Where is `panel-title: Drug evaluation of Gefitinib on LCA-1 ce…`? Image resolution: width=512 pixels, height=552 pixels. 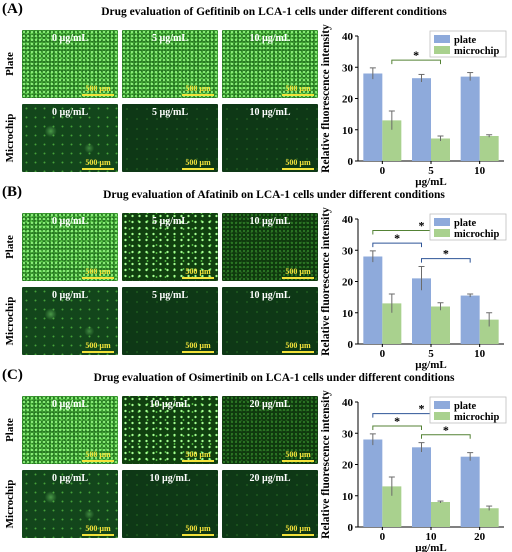
panel-title: Drug evaluation of Gefitinib on LCA-1 ce… is located at coordinates (274, 12).